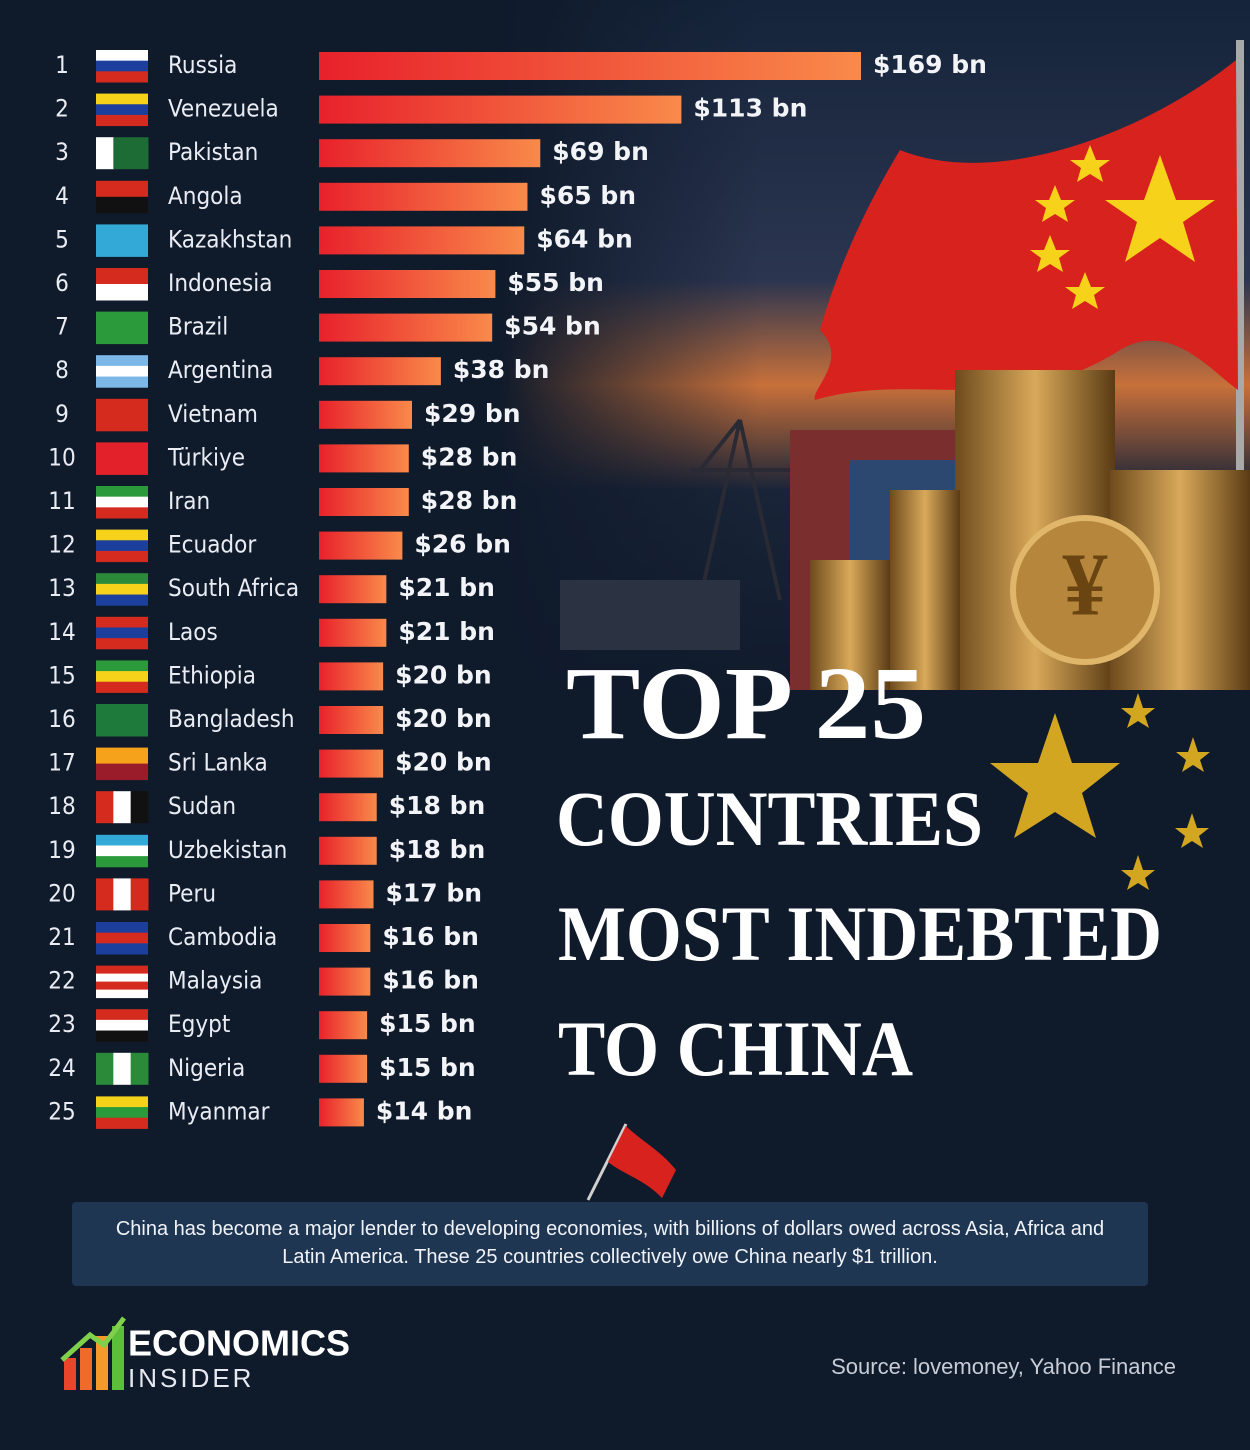 This screenshot has height=1450, width=1250. I want to click on rank: 14, so click(61, 632).